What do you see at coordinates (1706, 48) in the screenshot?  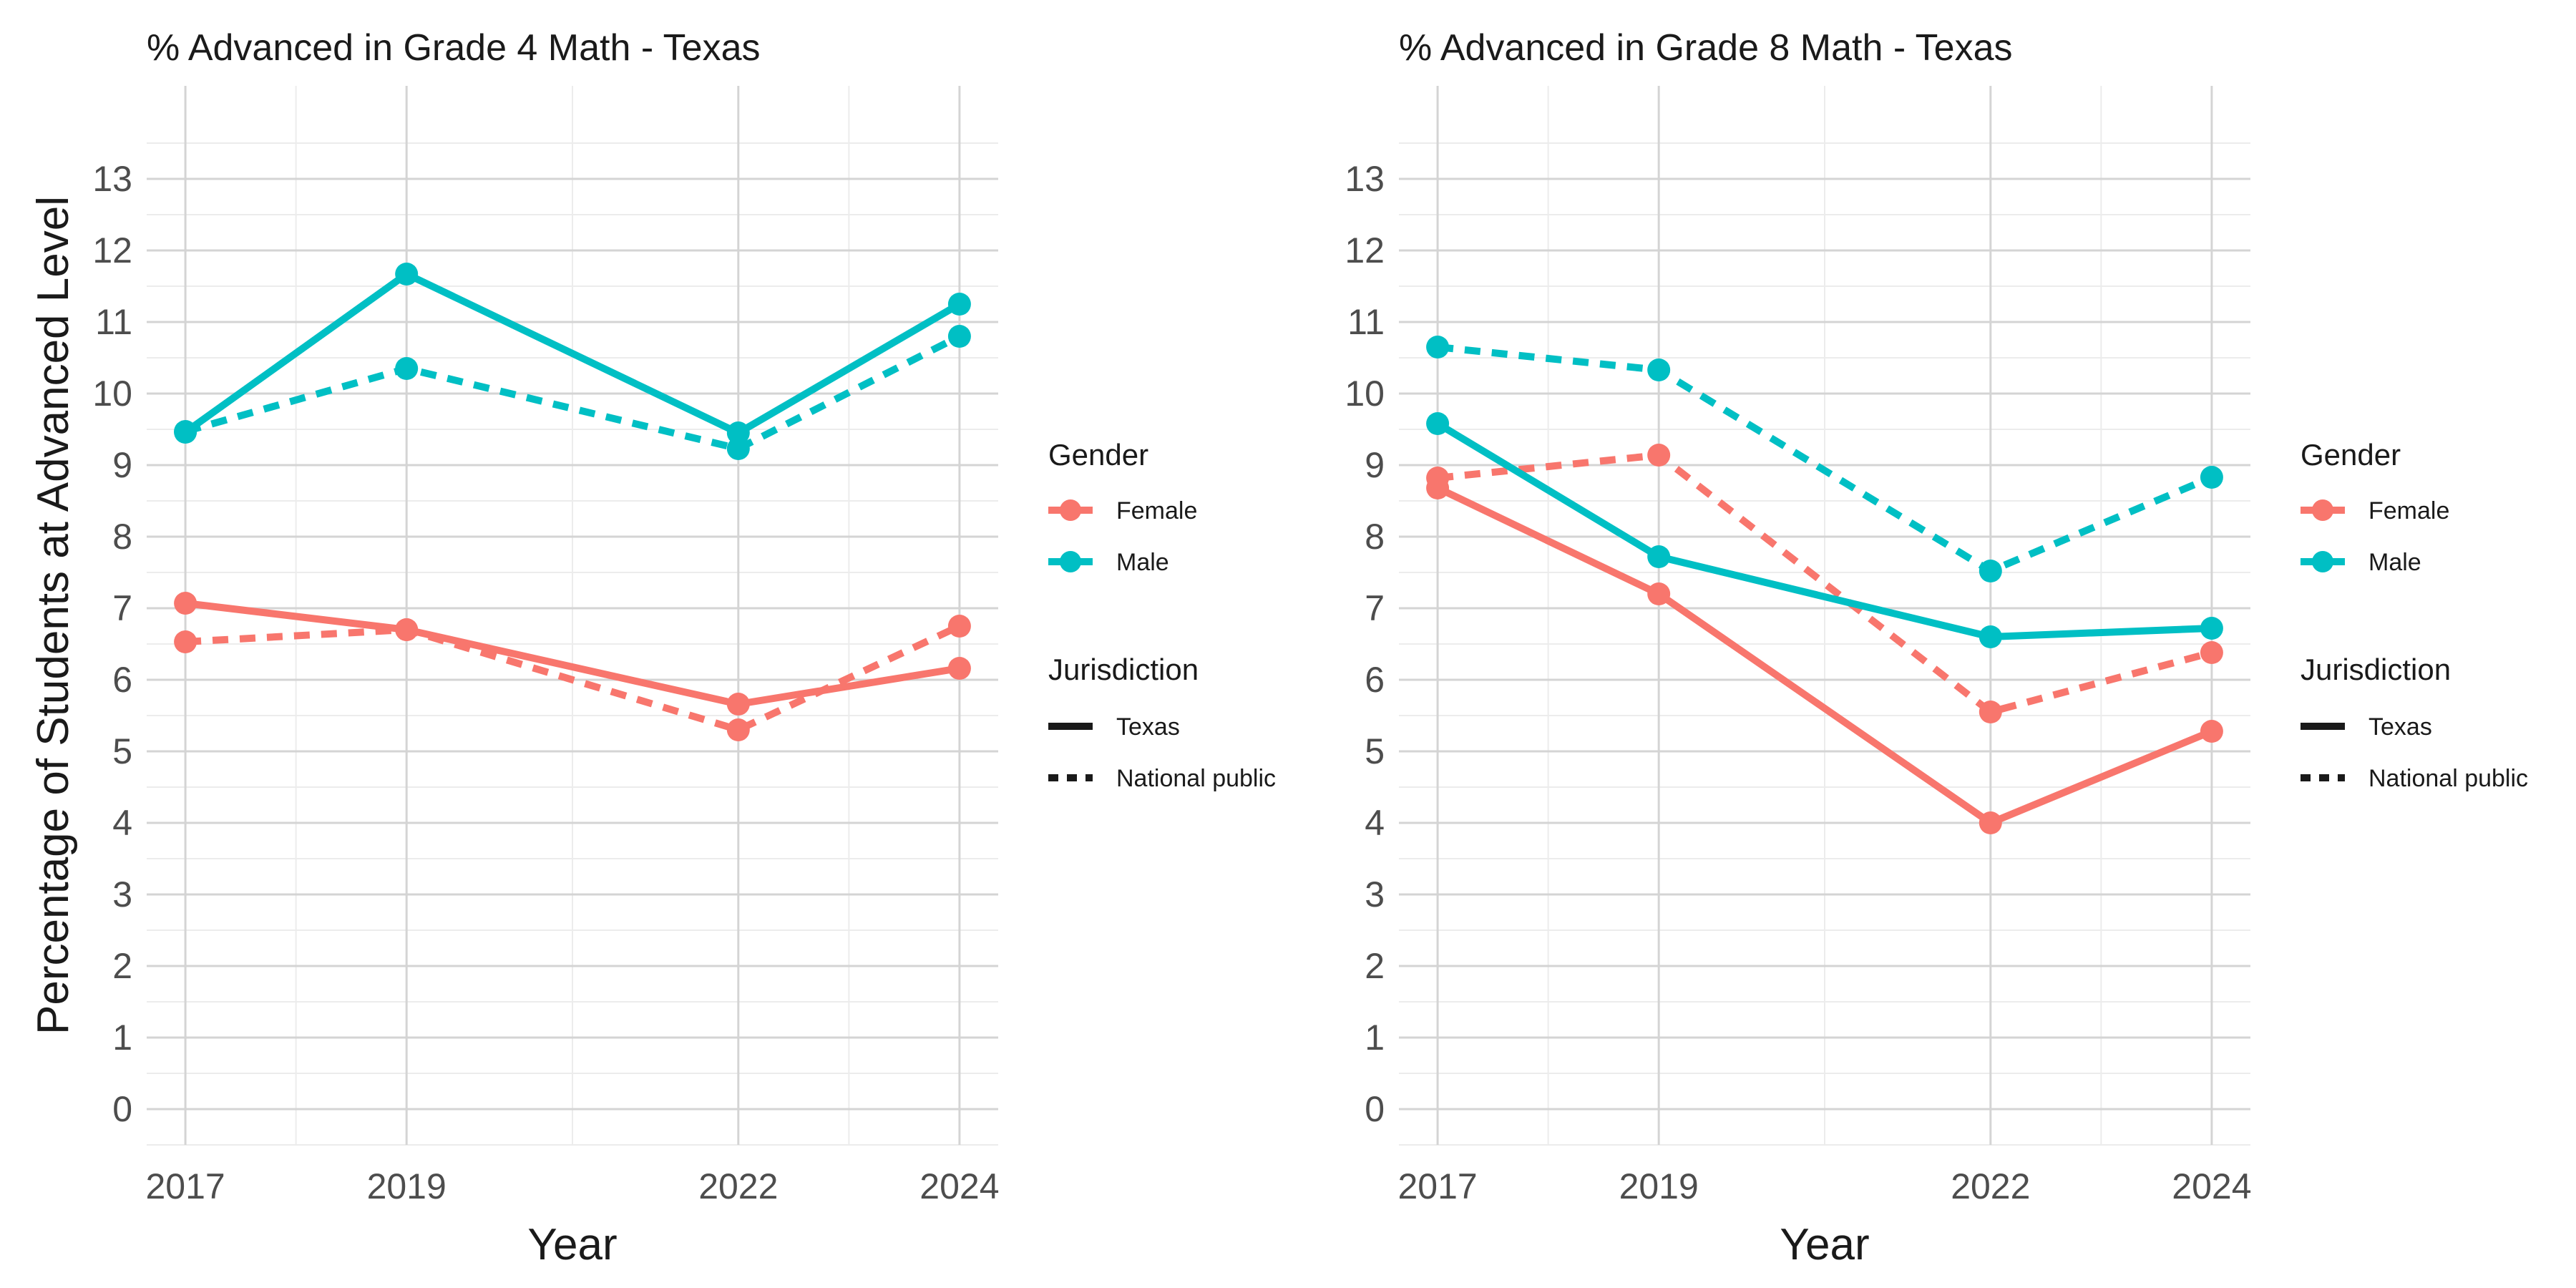 I see `chart-title: % Advanced in Grade 8 Math - Texas` at bounding box center [1706, 48].